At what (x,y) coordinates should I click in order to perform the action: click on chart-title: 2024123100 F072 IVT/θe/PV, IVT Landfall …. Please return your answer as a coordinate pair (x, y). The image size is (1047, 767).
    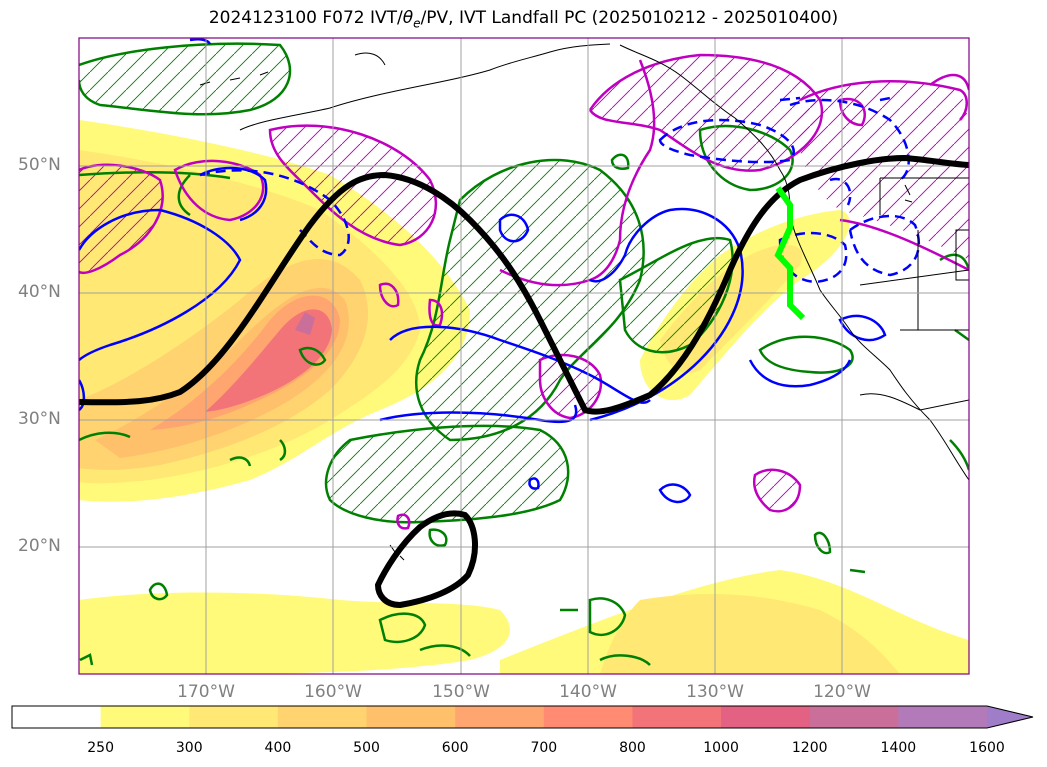
    Looking at the image, I should click on (523, 19).